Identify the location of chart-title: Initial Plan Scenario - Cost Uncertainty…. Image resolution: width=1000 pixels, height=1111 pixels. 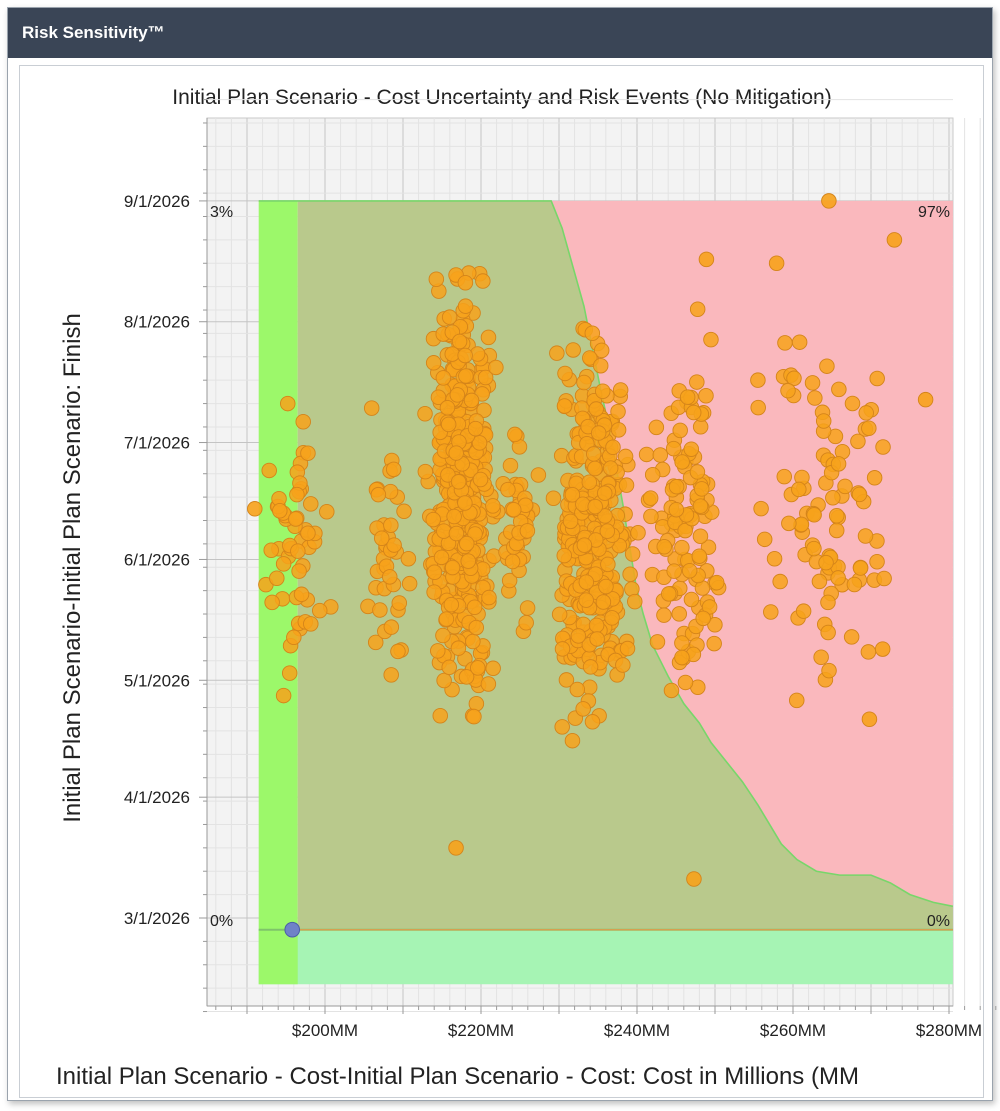
(501, 97).